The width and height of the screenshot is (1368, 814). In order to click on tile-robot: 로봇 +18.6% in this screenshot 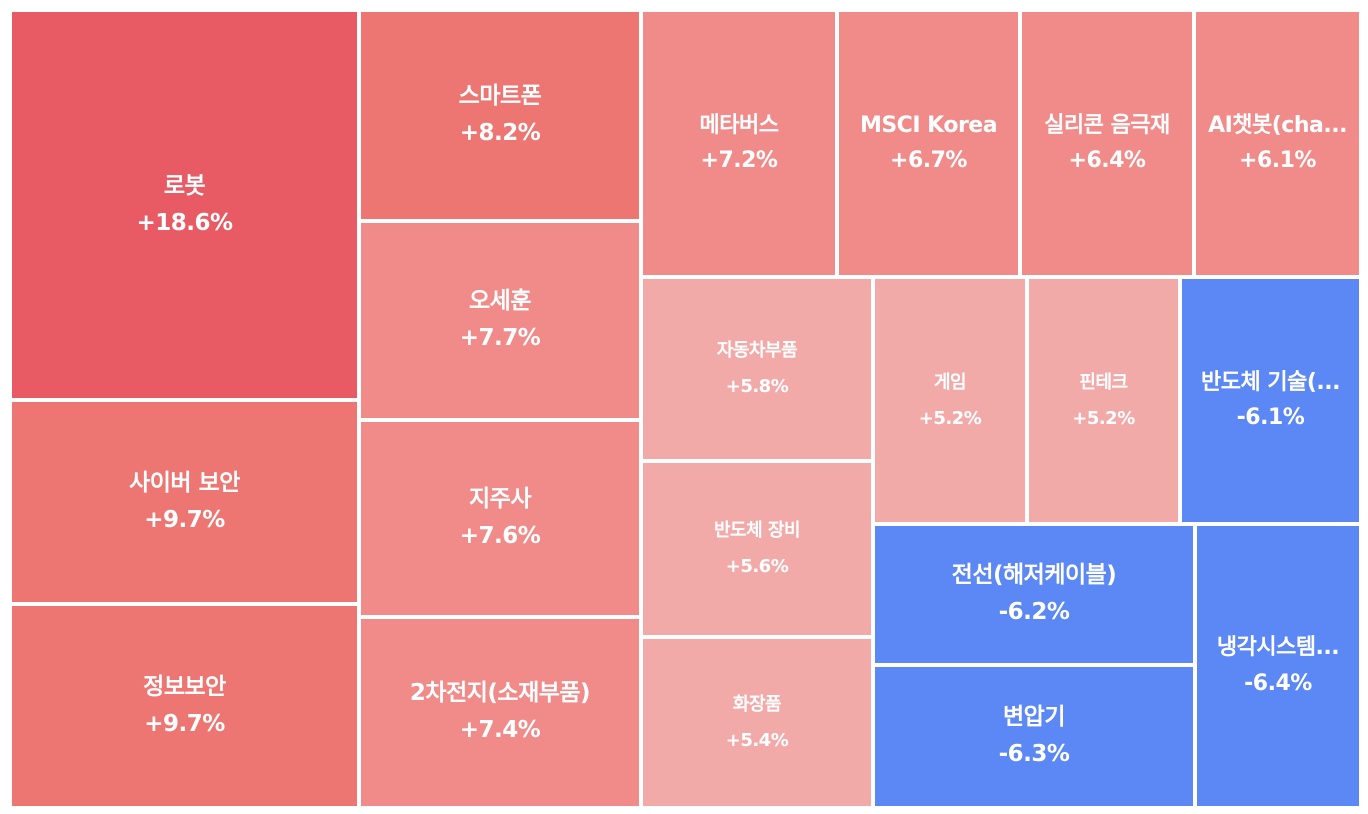, I will do `click(184, 205)`.